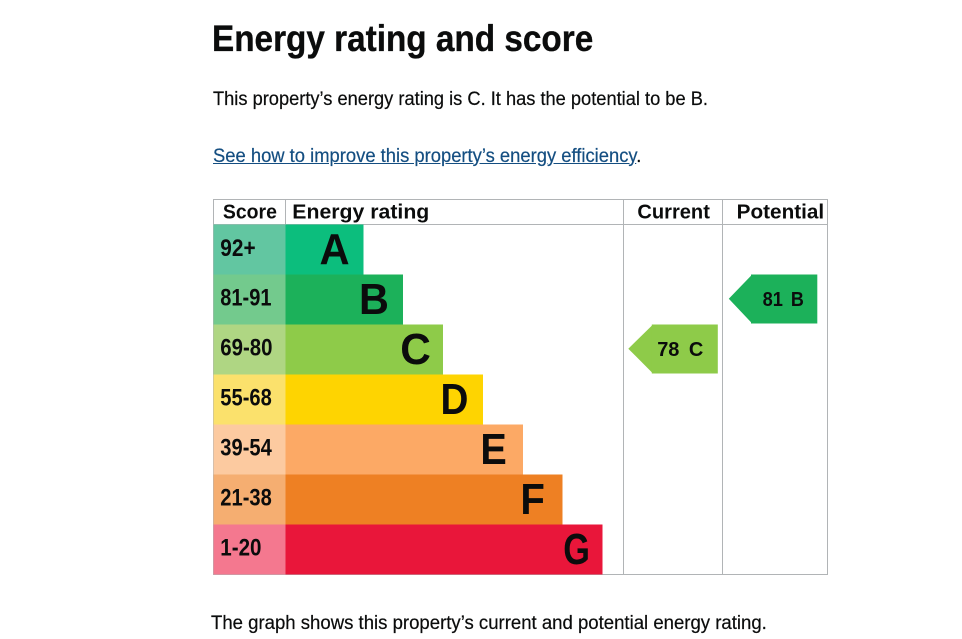 This screenshot has height=639, width=962. What do you see at coordinates (245, 297) in the screenshot?
I see `svg-text: 81-91` at bounding box center [245, 297].